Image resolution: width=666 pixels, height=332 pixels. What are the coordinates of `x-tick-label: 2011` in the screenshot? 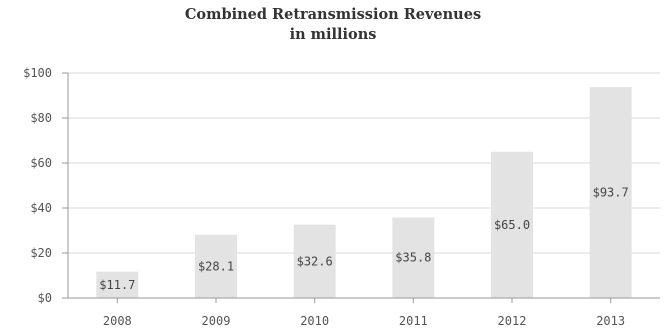 It's located at (413, 321).